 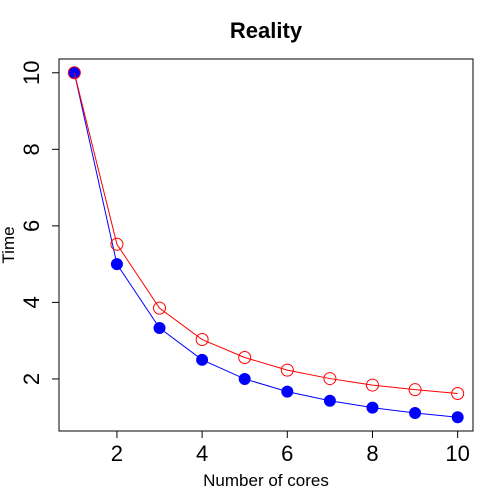 I want to click on y-axis: 2 4 6 8 10, so click(x=39, y=223).